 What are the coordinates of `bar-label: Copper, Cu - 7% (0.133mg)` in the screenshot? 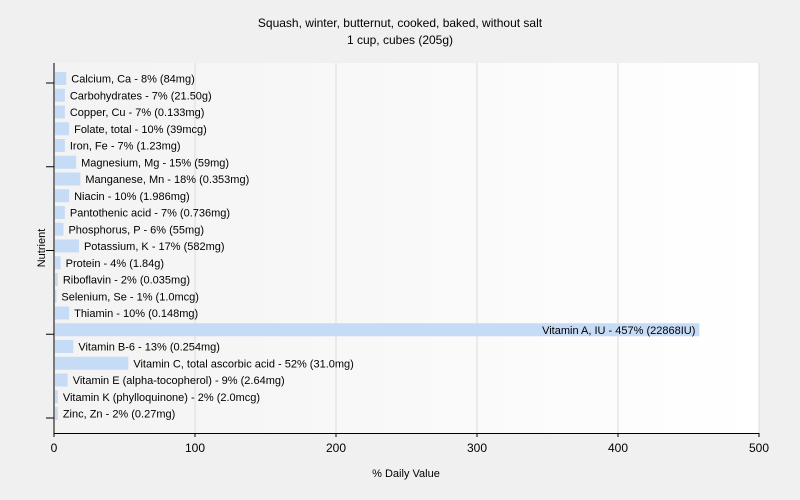 It's located at (137, 113).